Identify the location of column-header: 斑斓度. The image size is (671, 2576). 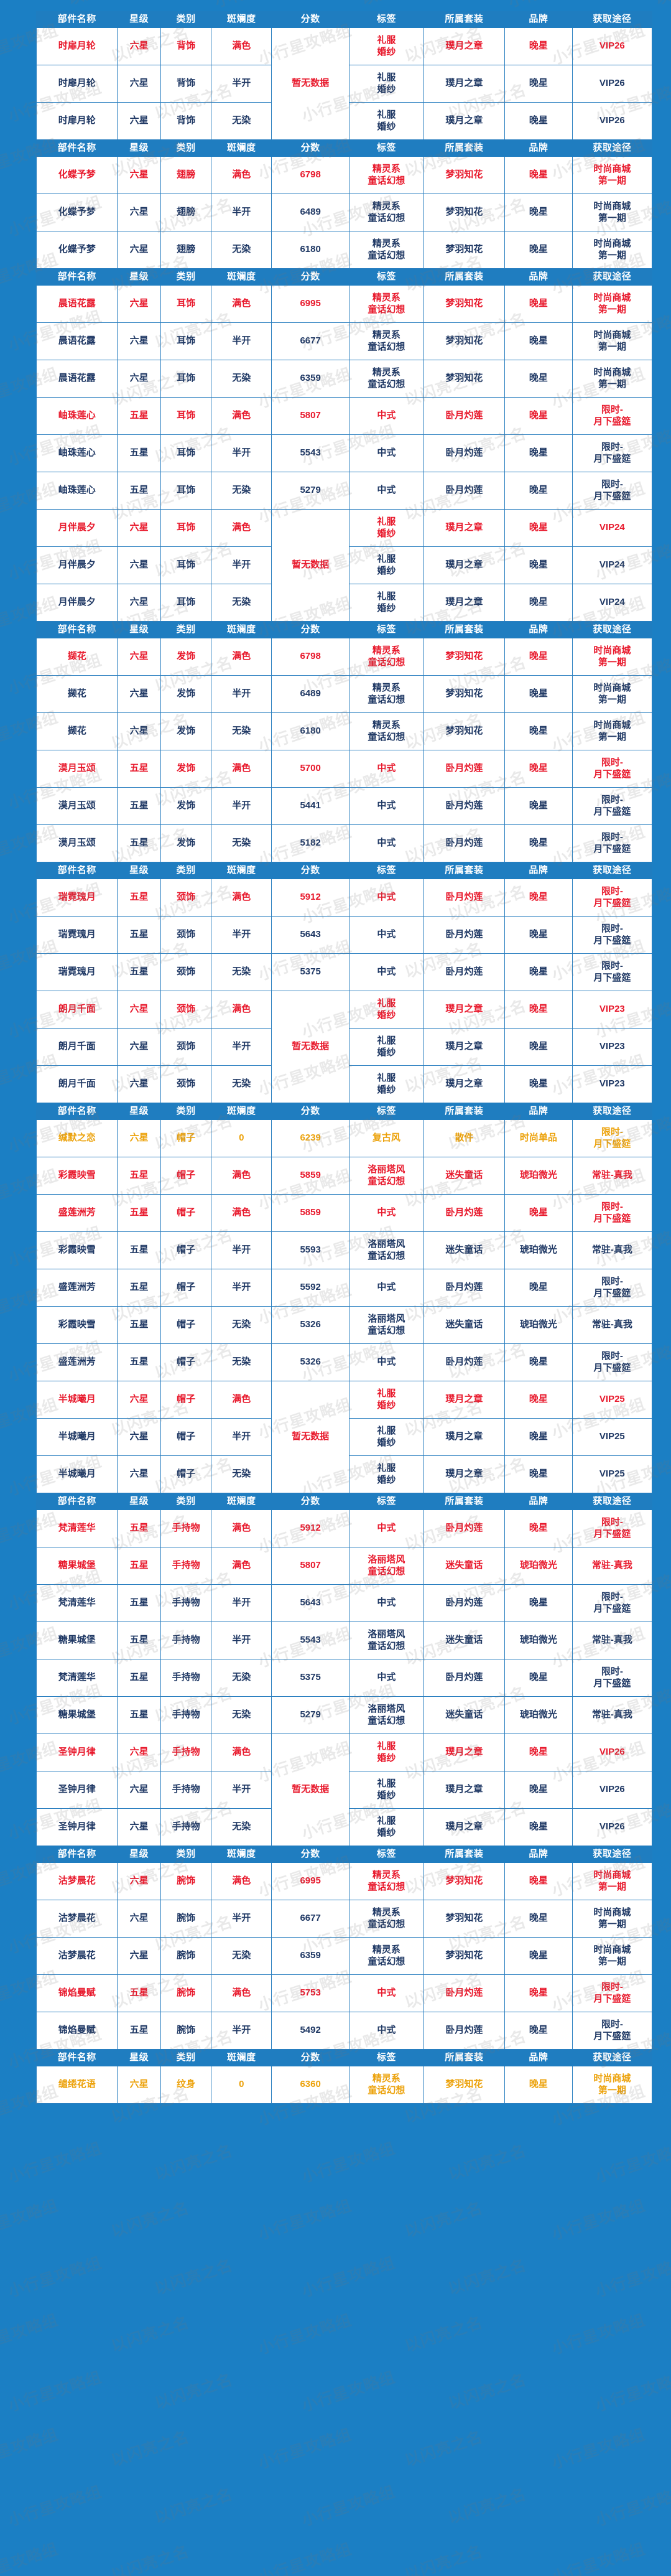
(241, 630).